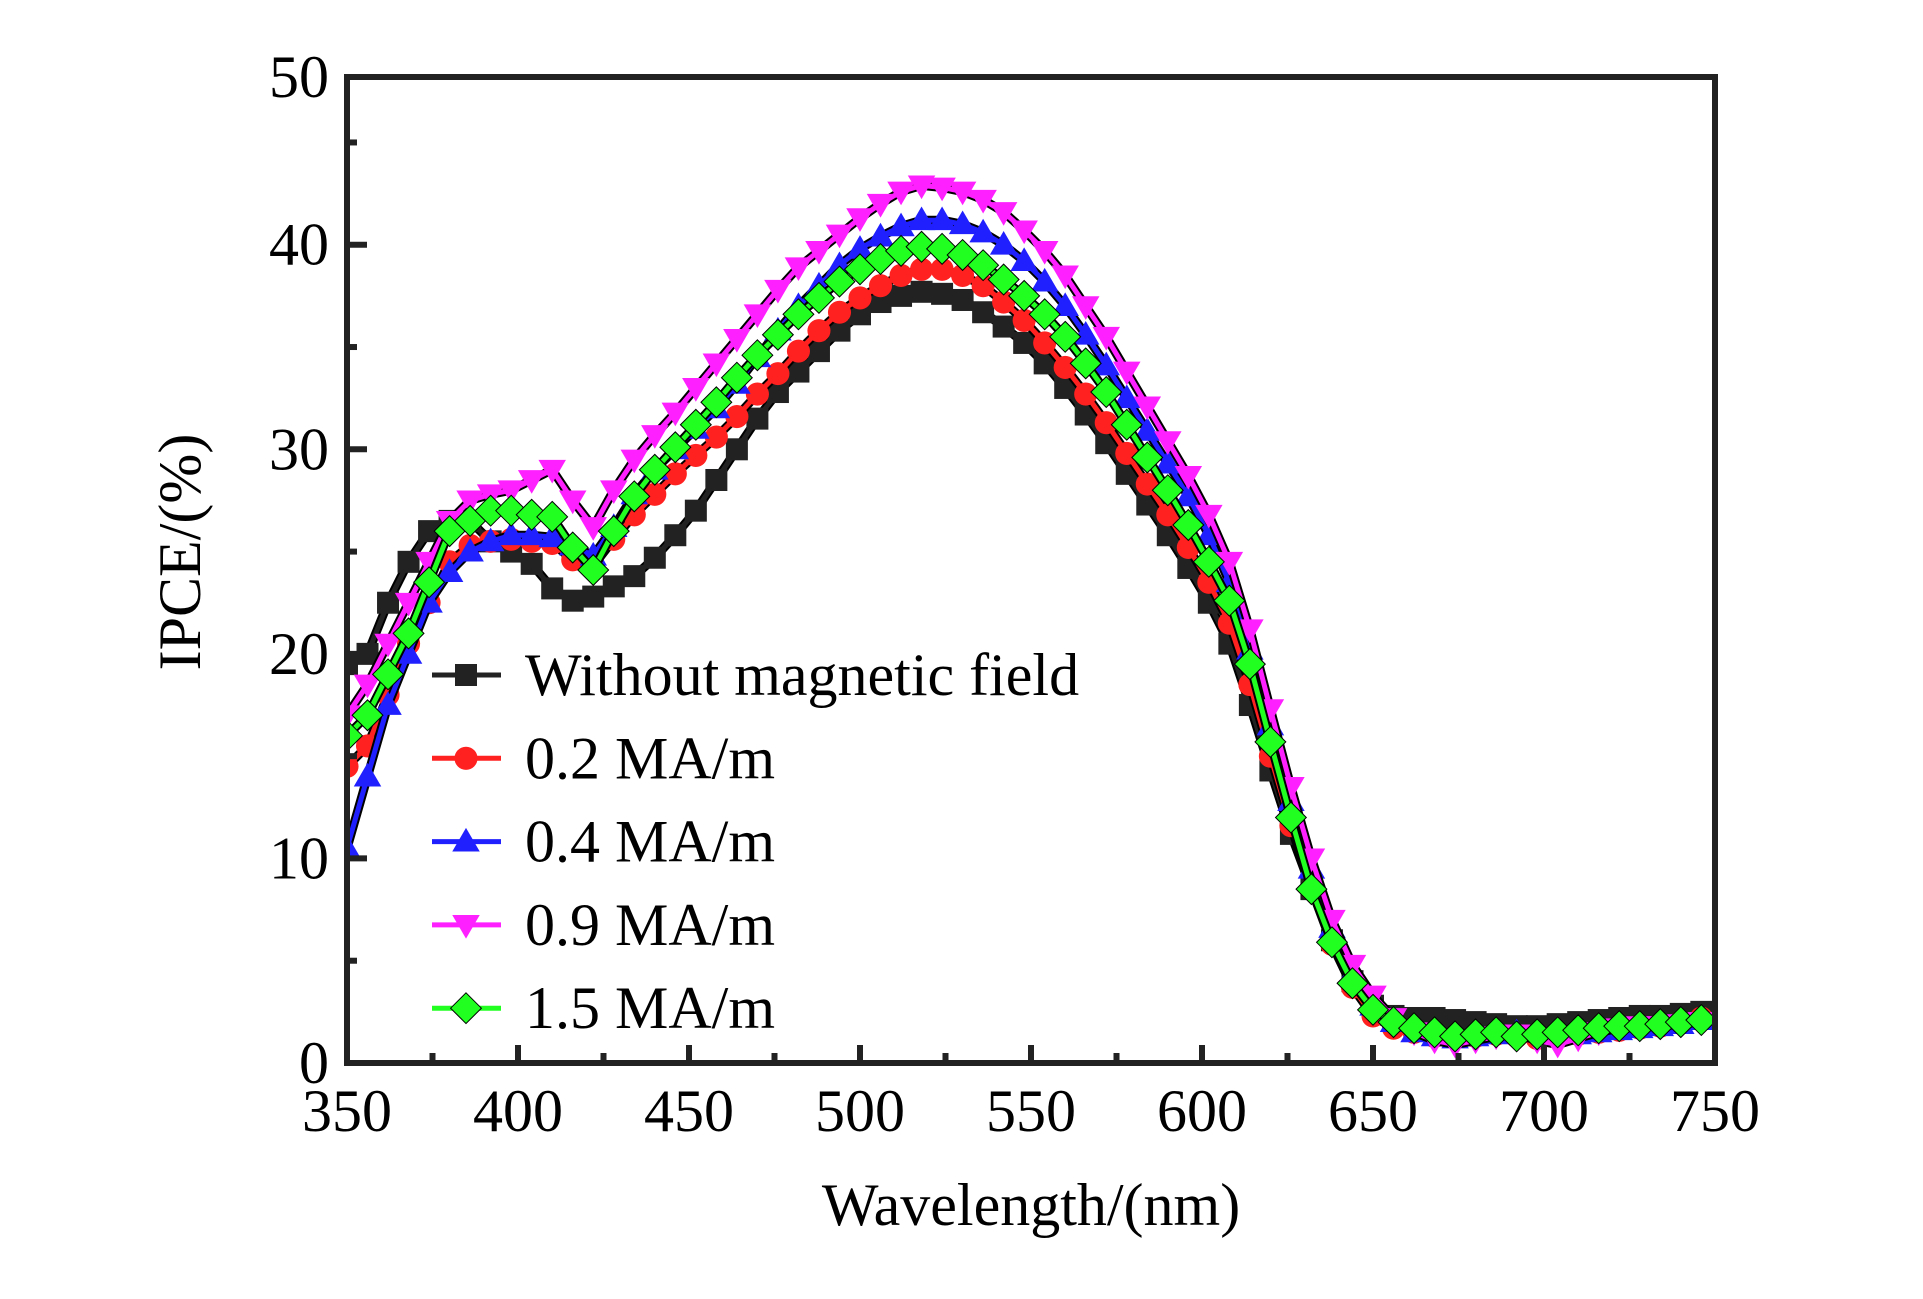 The height and width of the screenshot is (1299, 1923). I want to click on x-tick-label: 600, so click(1202, 1111).